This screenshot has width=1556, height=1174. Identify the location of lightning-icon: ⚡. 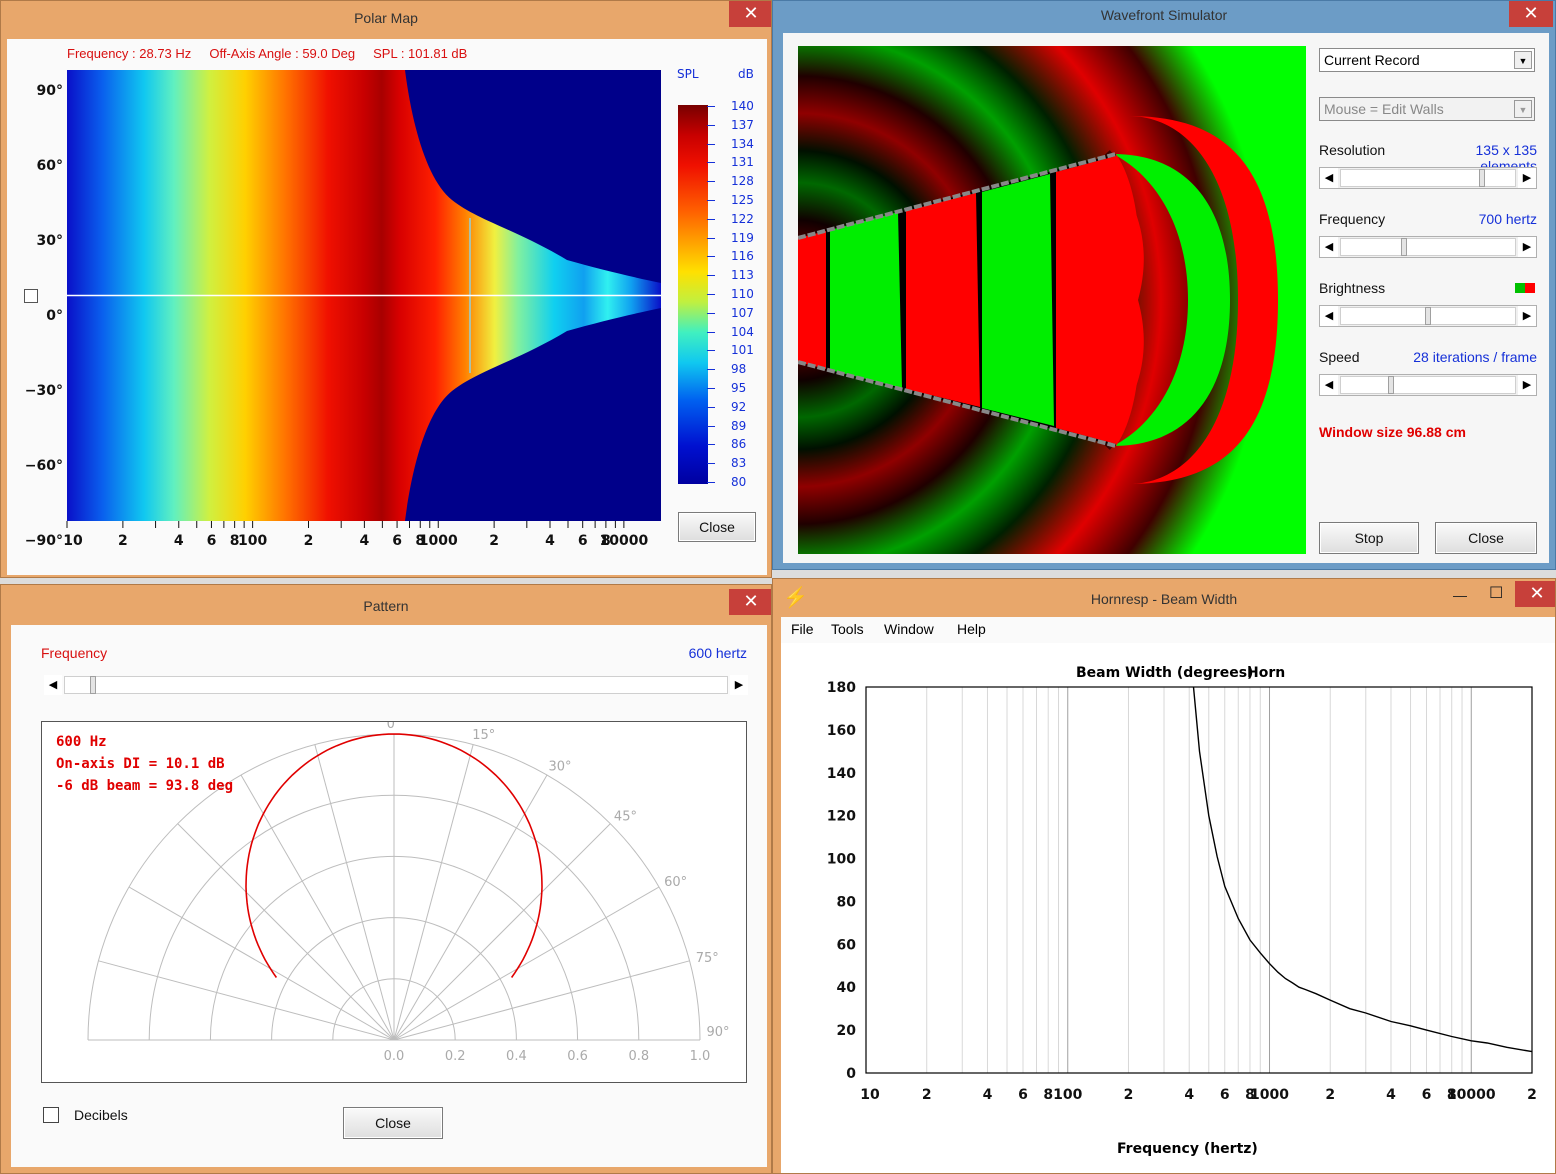
(795, 598).